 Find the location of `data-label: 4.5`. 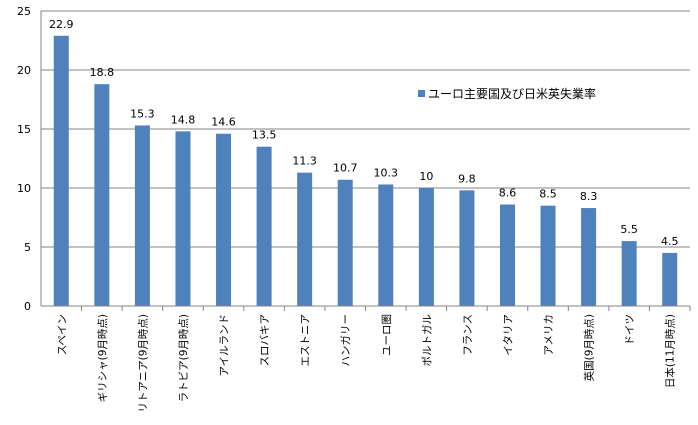

data-label: 4.5 is located at coordinates (670, 241).